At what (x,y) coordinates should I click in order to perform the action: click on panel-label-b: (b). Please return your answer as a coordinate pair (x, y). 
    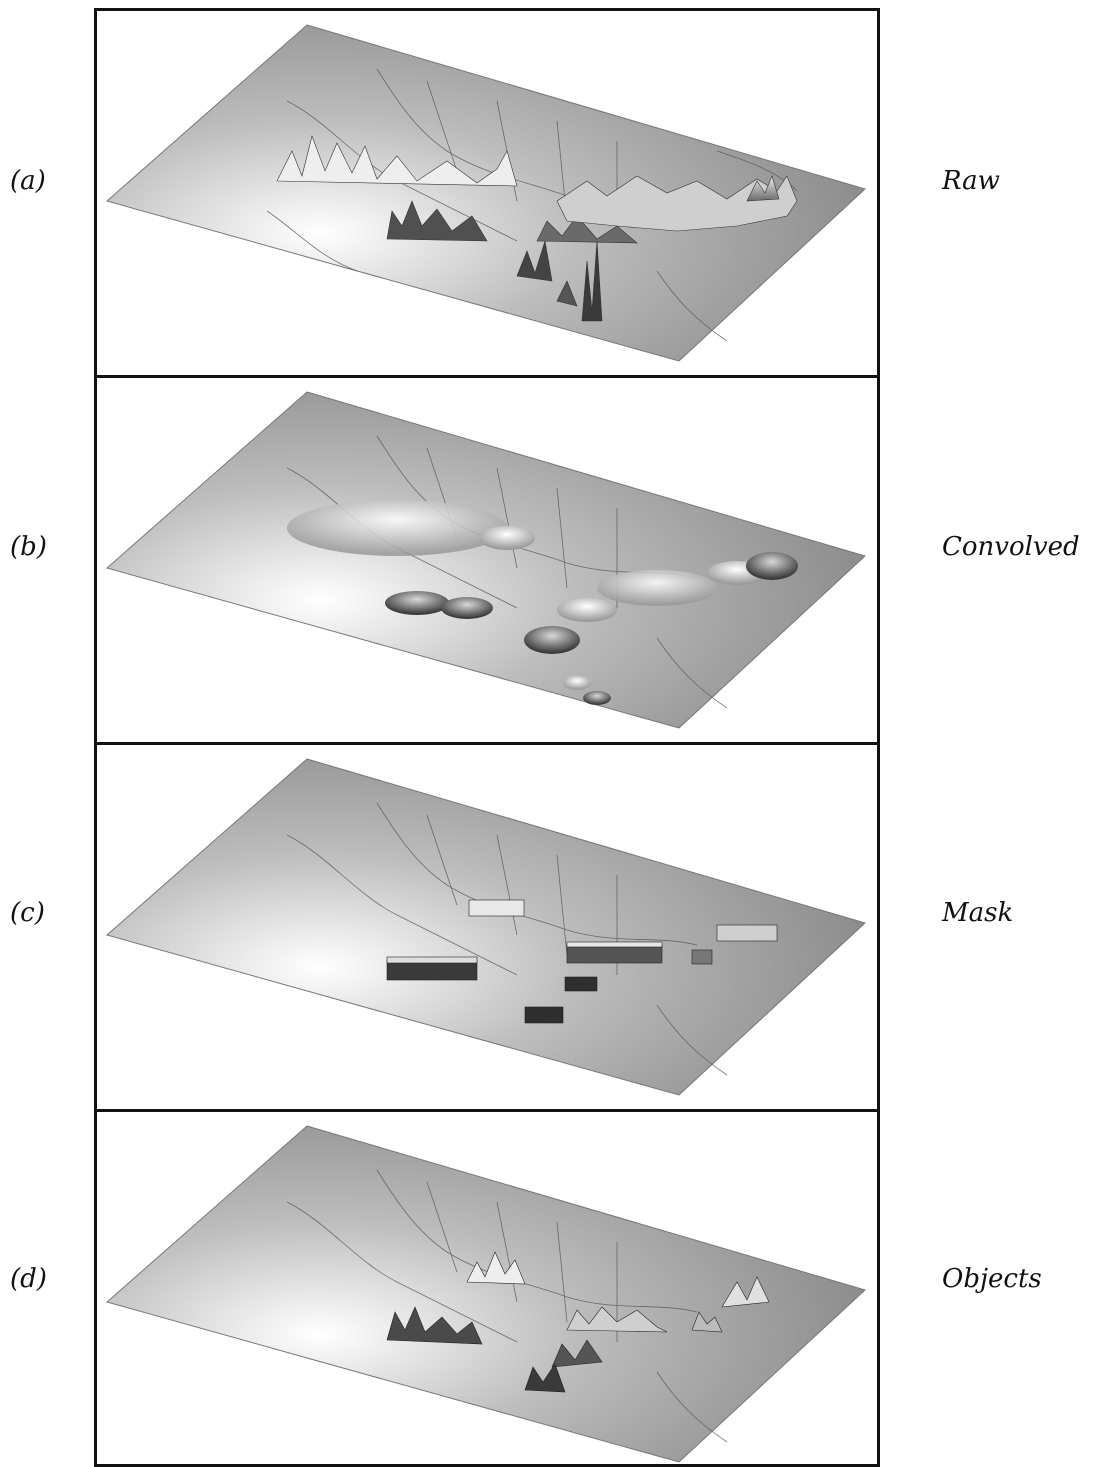
    Looking at the image, I should click on (28, 547).